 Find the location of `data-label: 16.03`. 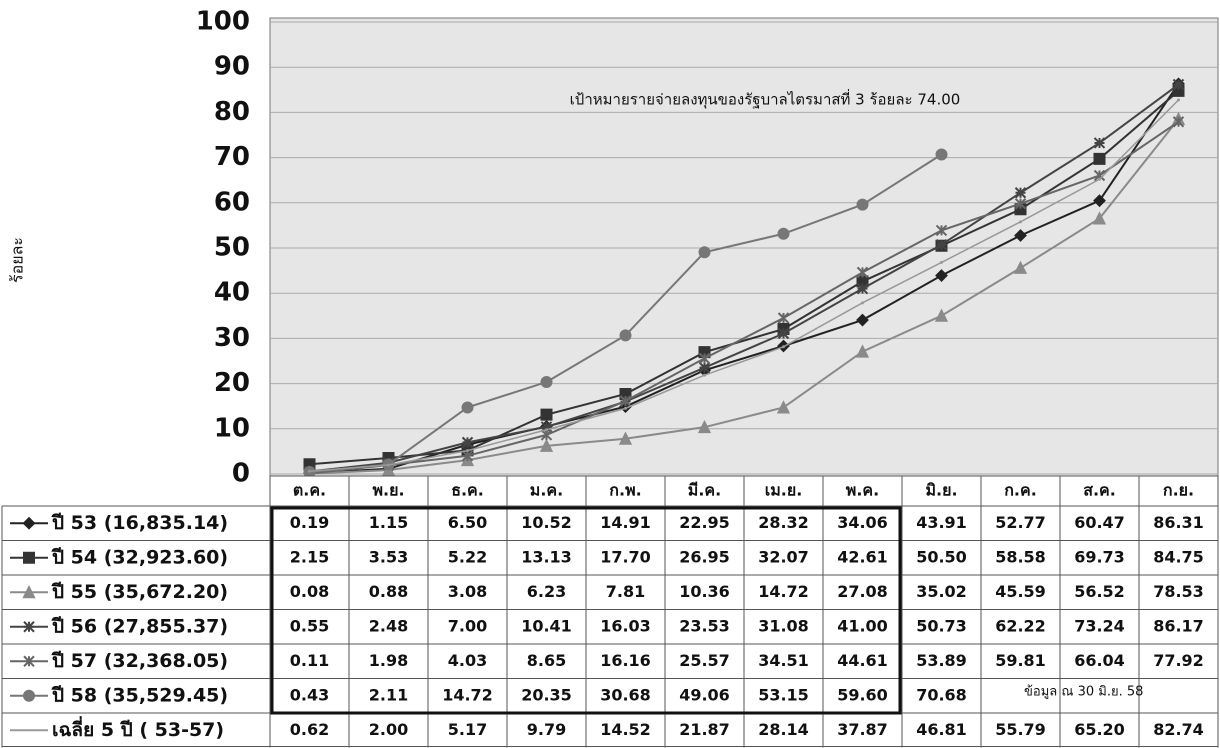

data-label: 16.03 is located at coordinates (625, 625).